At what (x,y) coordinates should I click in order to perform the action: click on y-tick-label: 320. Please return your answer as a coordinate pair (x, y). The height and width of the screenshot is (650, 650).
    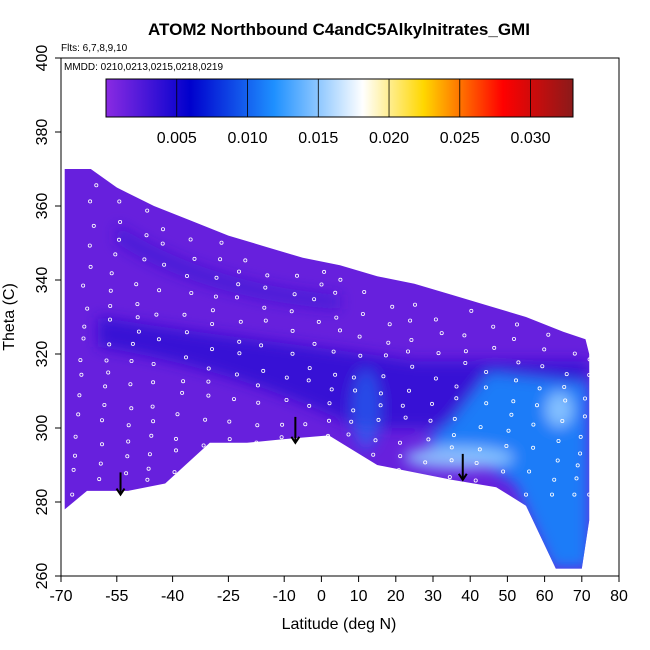
    Looking at the image, I should click on (42, 354).